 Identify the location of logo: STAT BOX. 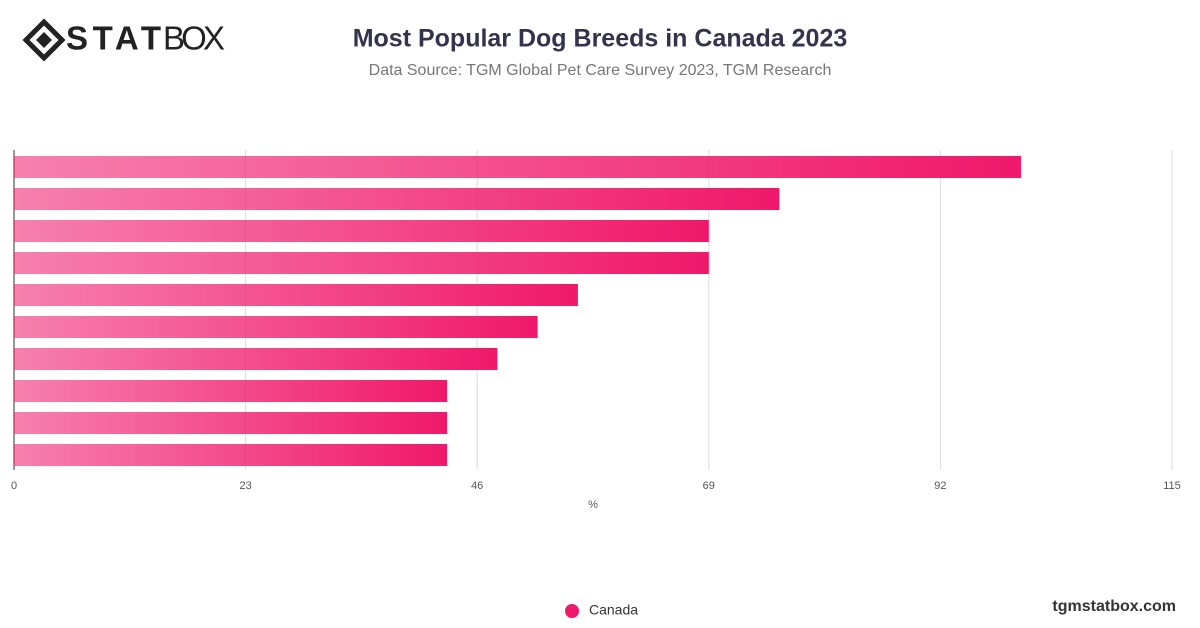
(123, 40).